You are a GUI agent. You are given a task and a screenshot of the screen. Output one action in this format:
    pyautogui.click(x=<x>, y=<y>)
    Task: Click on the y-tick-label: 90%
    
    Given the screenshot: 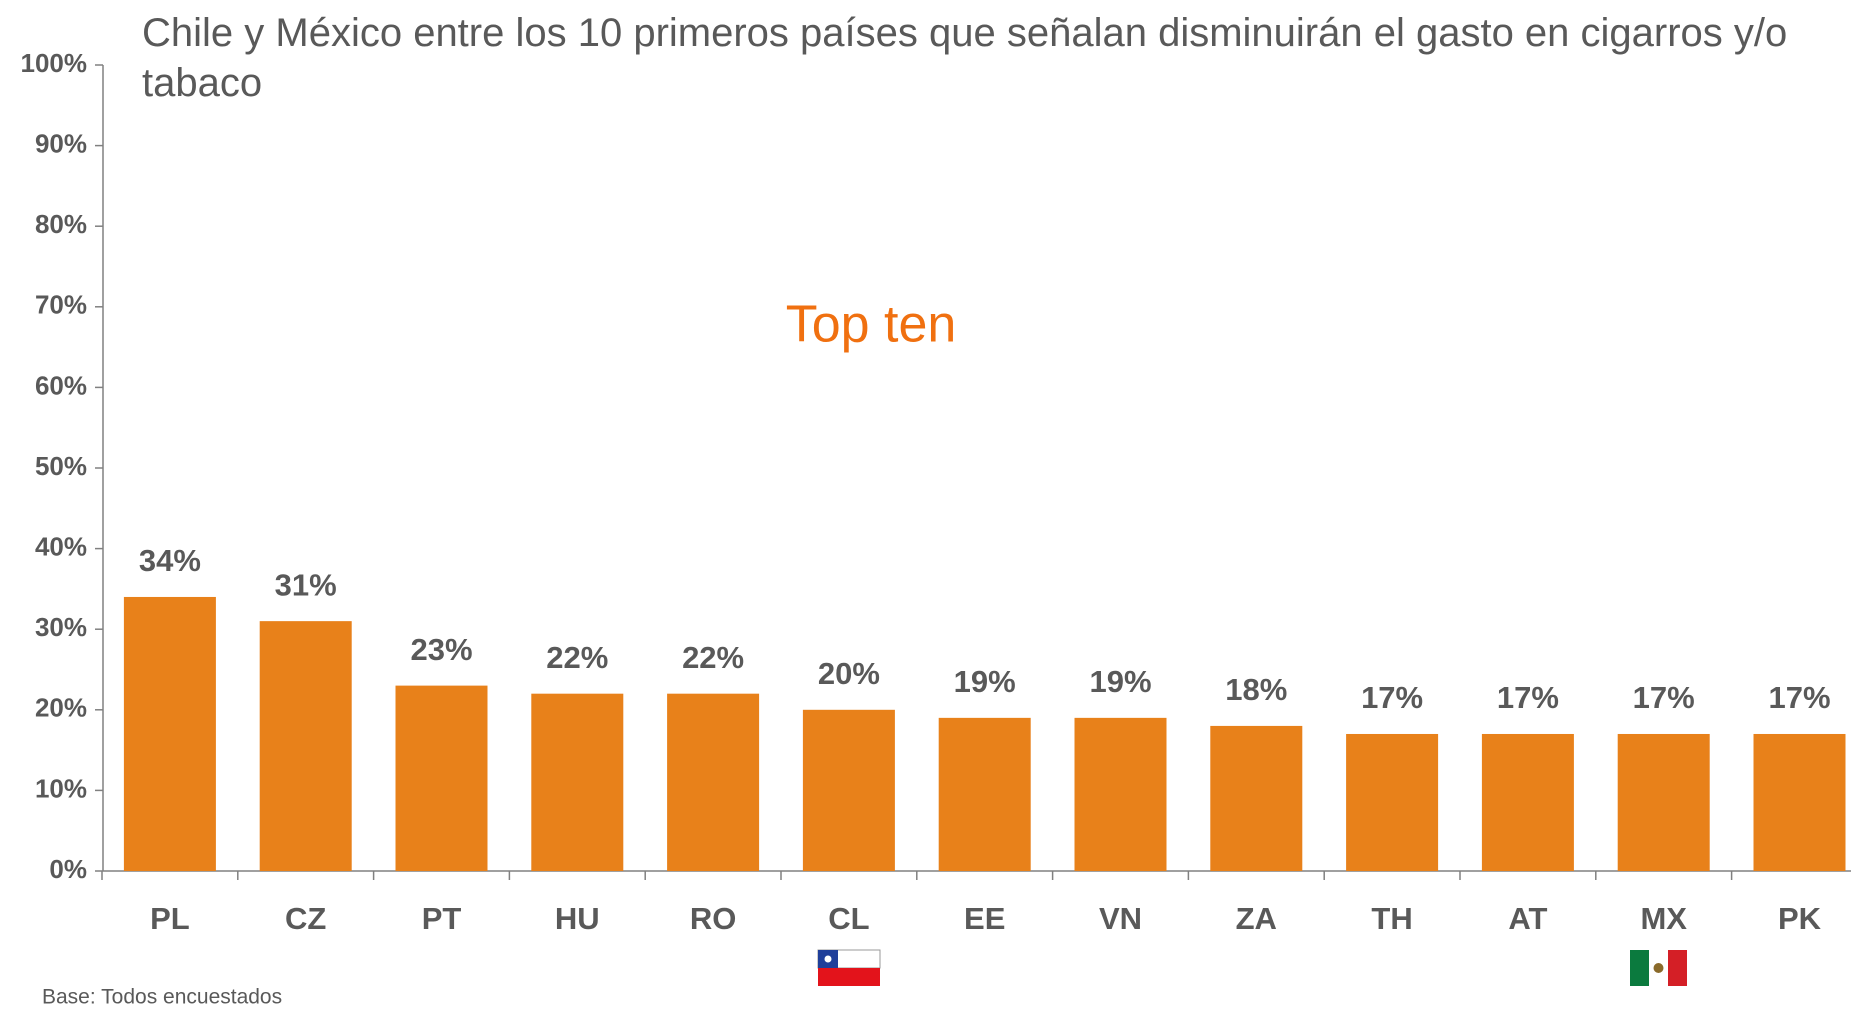 What is the action you would take?
    pyautogui.click(x=61, y=143)
    